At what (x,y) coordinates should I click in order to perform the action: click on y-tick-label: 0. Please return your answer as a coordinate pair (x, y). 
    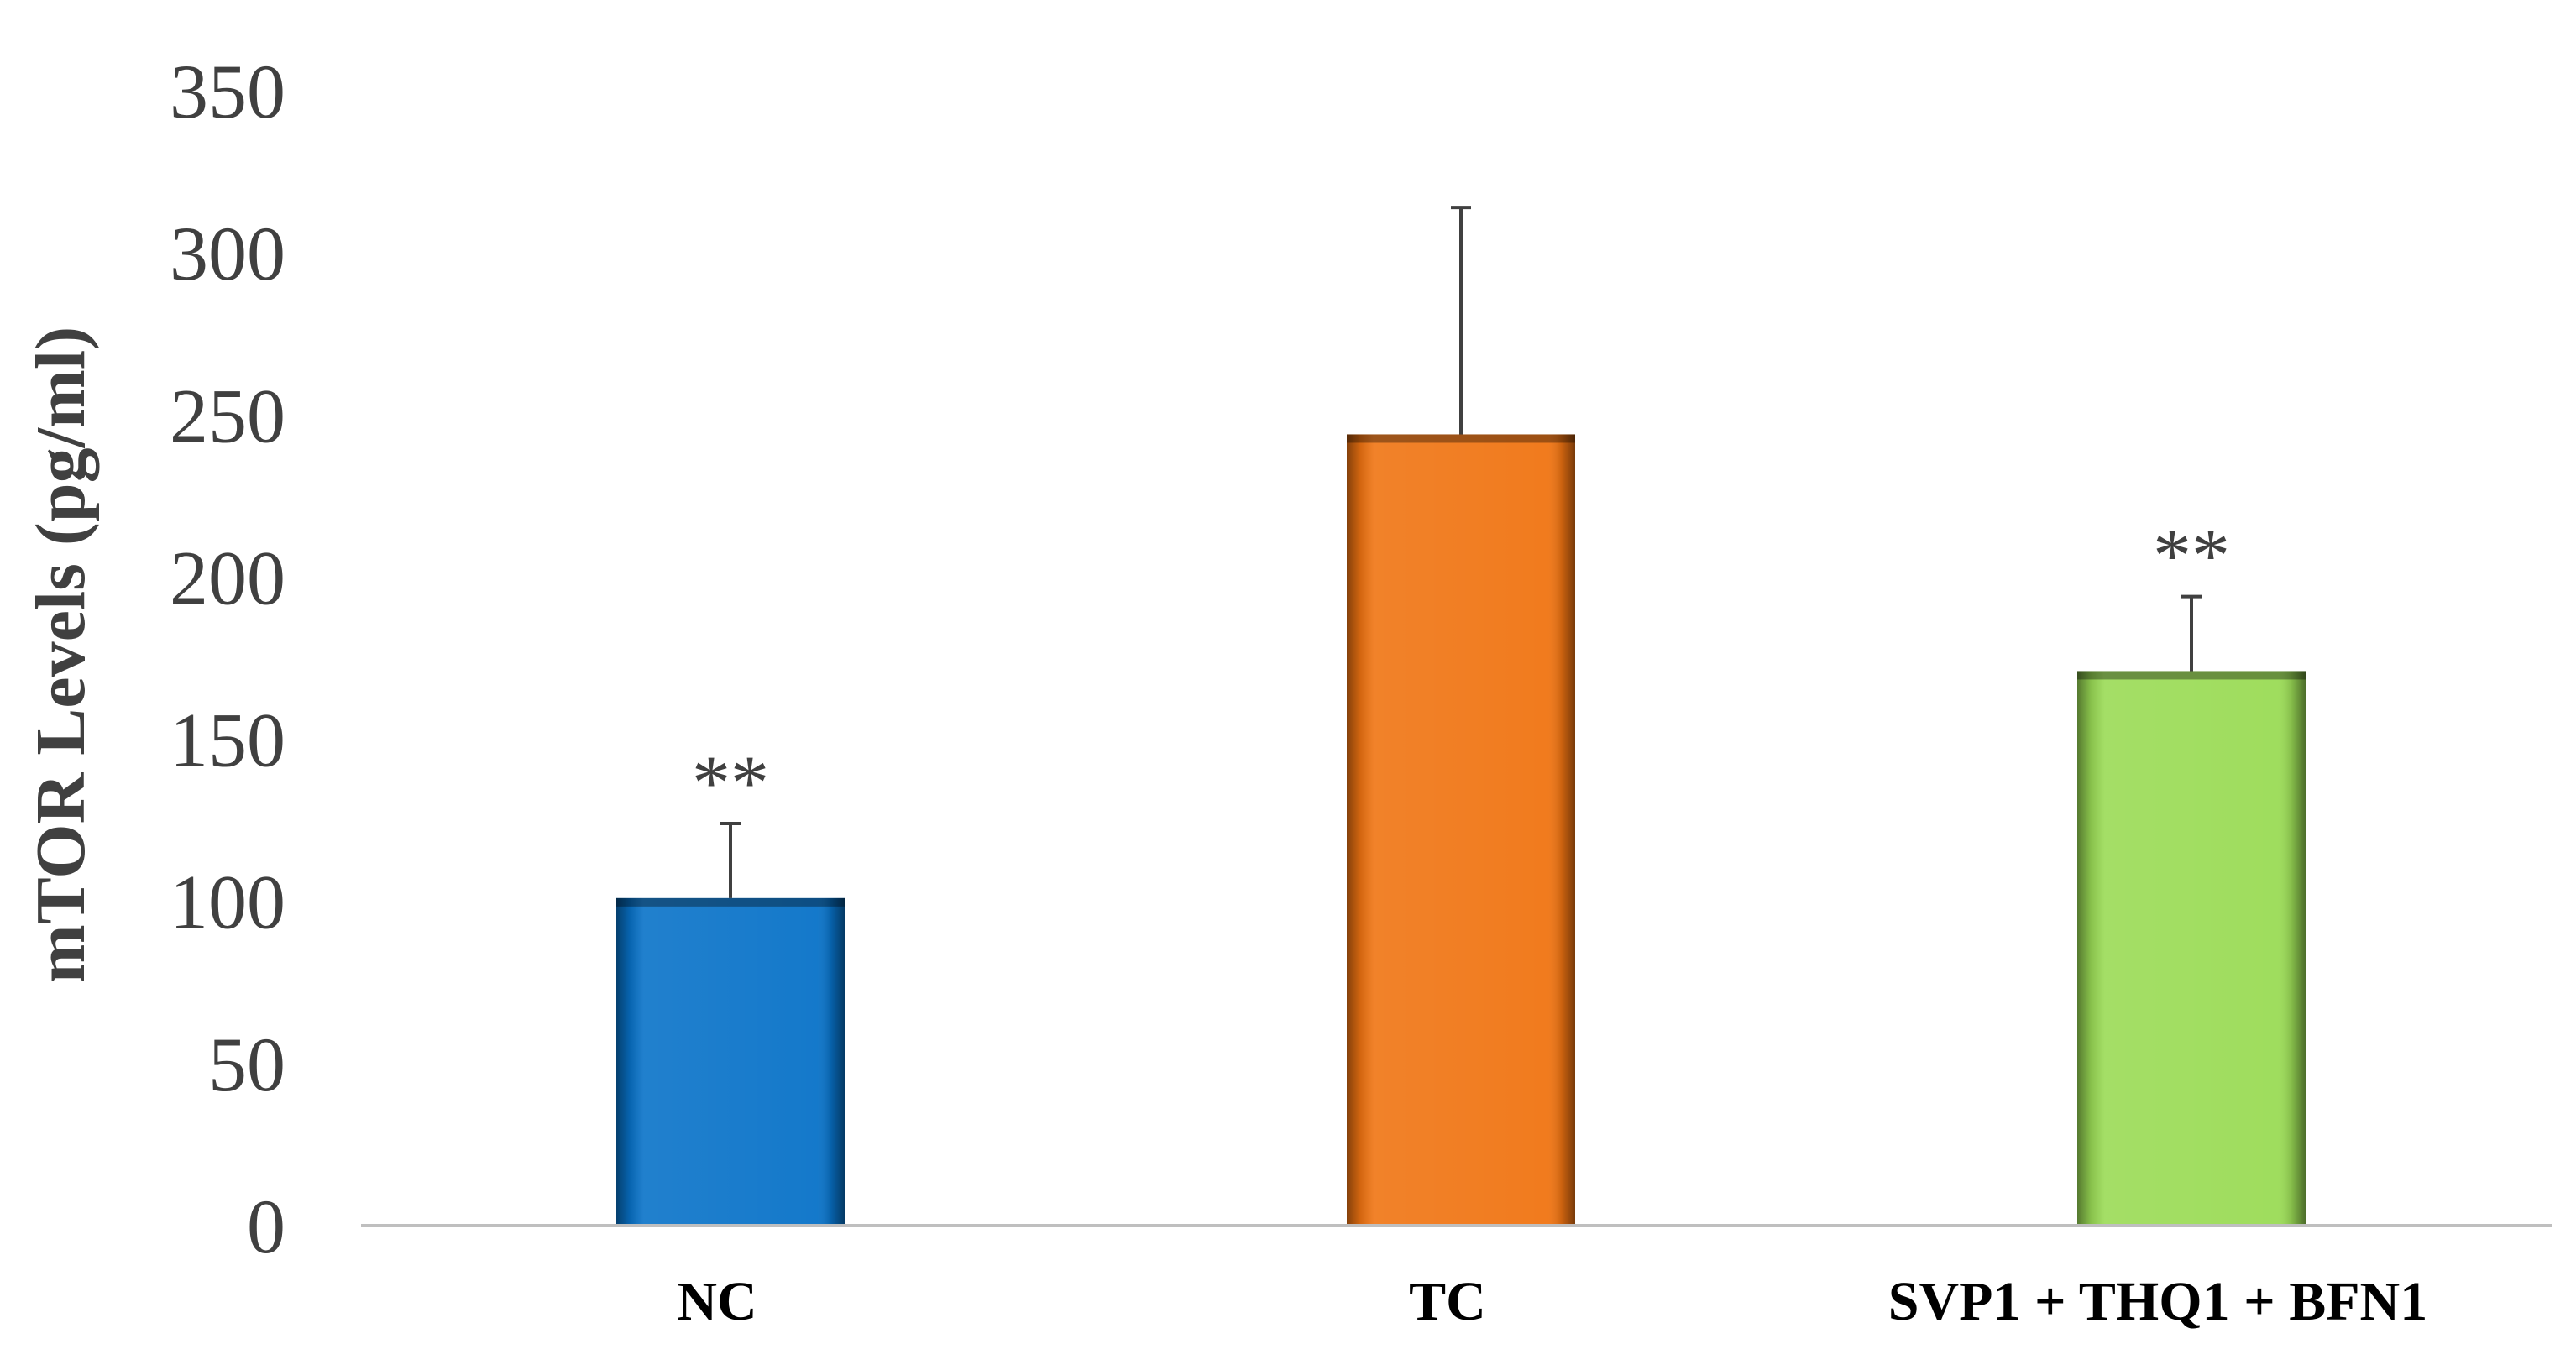
    Looking at the image, I should click on (266, 1226).